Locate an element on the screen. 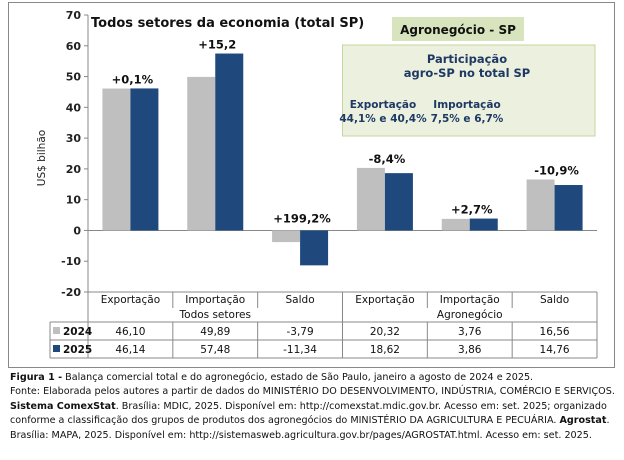 Image resolution: width=624 pixels, height=460 pixels. change-label: +15,2 is located at coordinates (217, 45).